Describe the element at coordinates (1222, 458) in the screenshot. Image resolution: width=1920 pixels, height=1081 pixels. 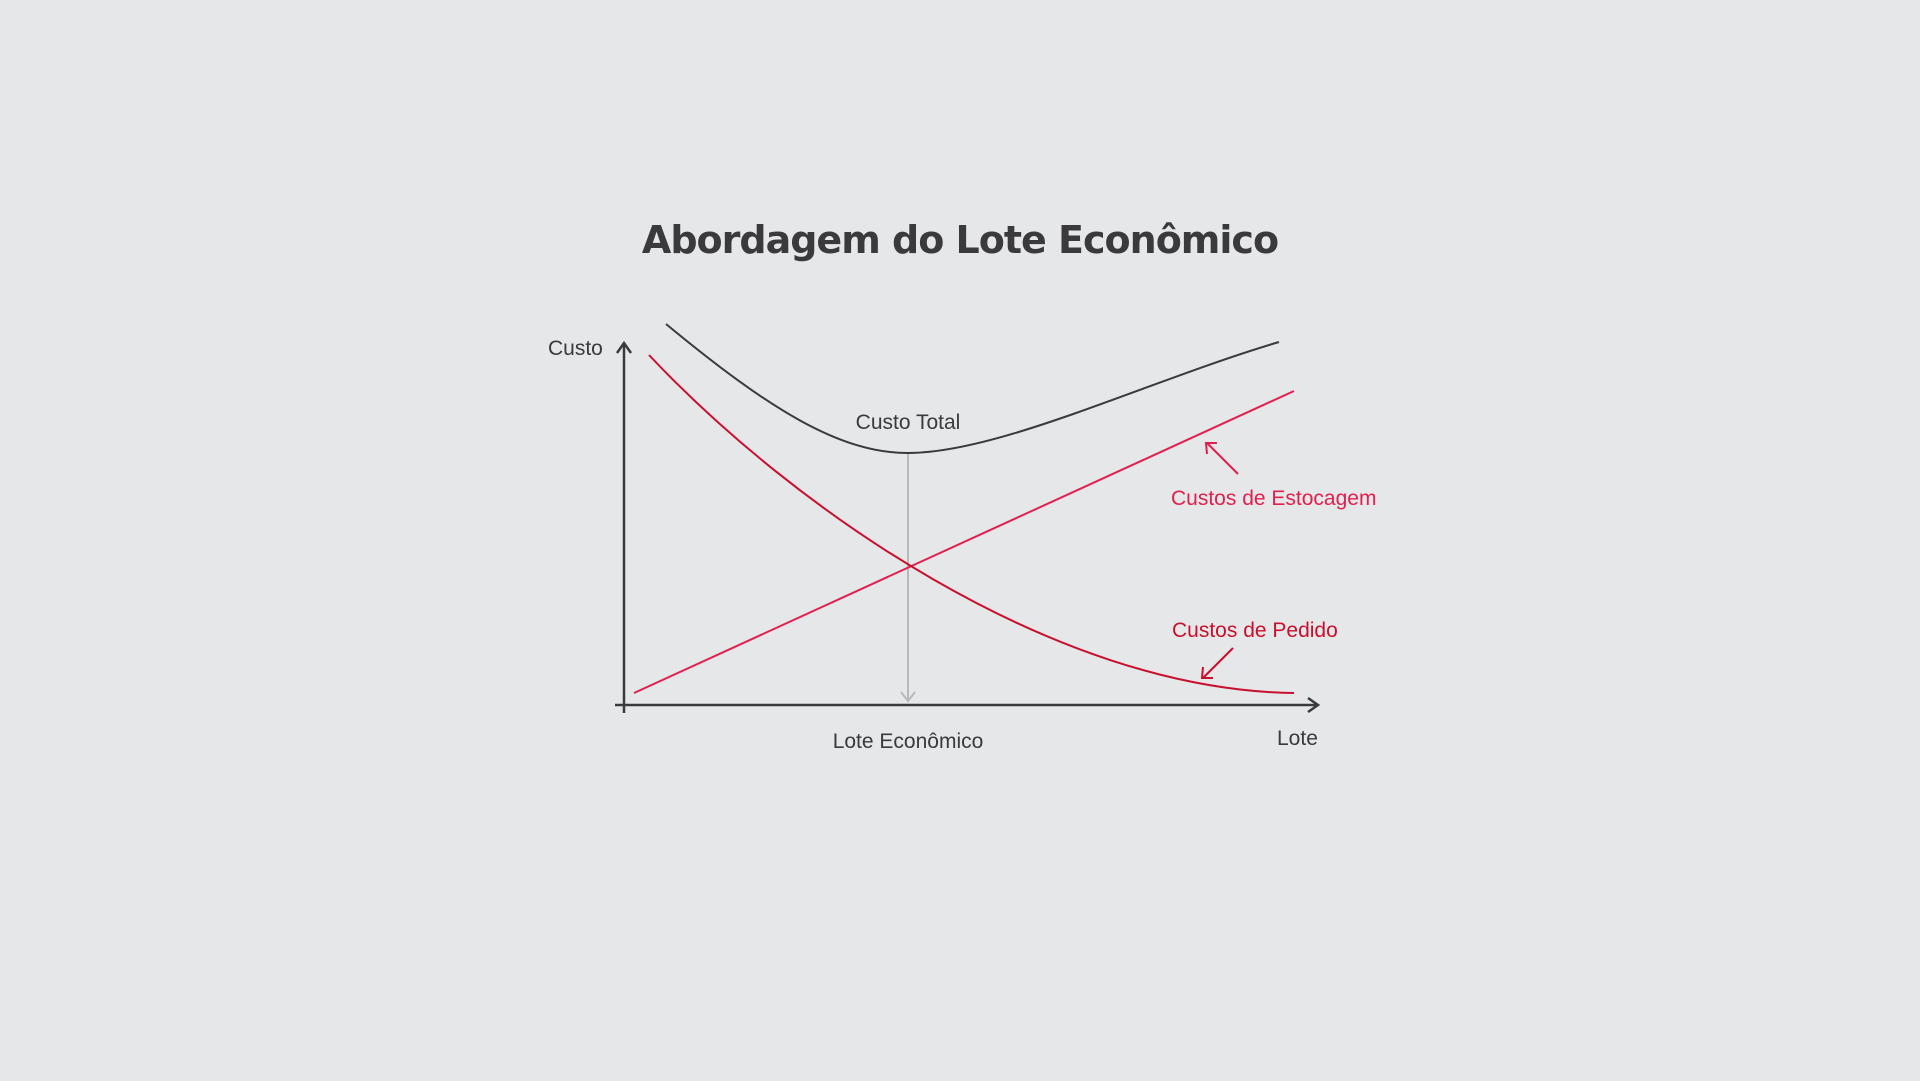
I see `holding-cost-pointer` at that location.